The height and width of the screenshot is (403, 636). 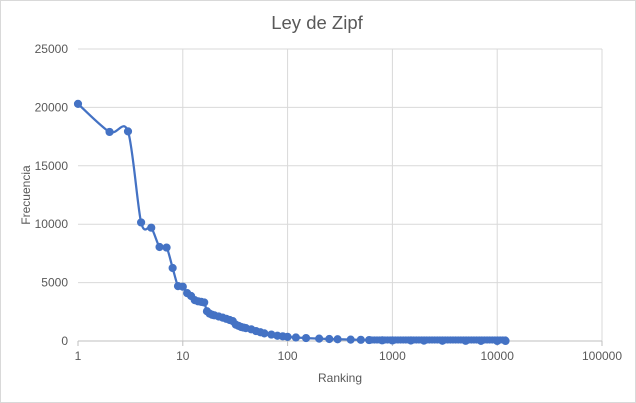 What do you see at coordinates (183, 356) in the screenshot?
I see `x-tick-label: 10` at bounding box center [183, 356].